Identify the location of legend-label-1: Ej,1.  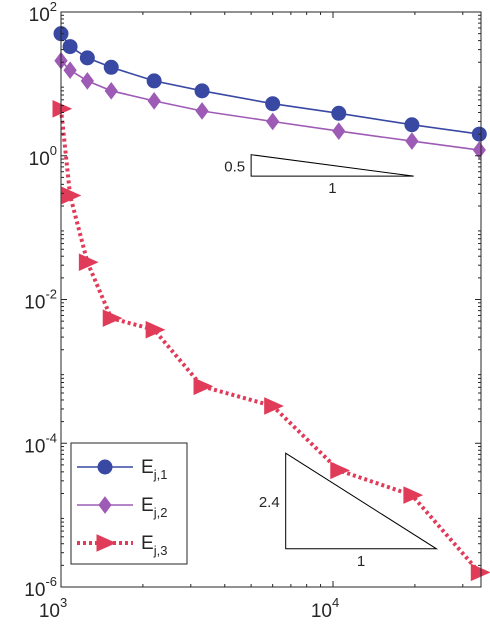
(154, 469).